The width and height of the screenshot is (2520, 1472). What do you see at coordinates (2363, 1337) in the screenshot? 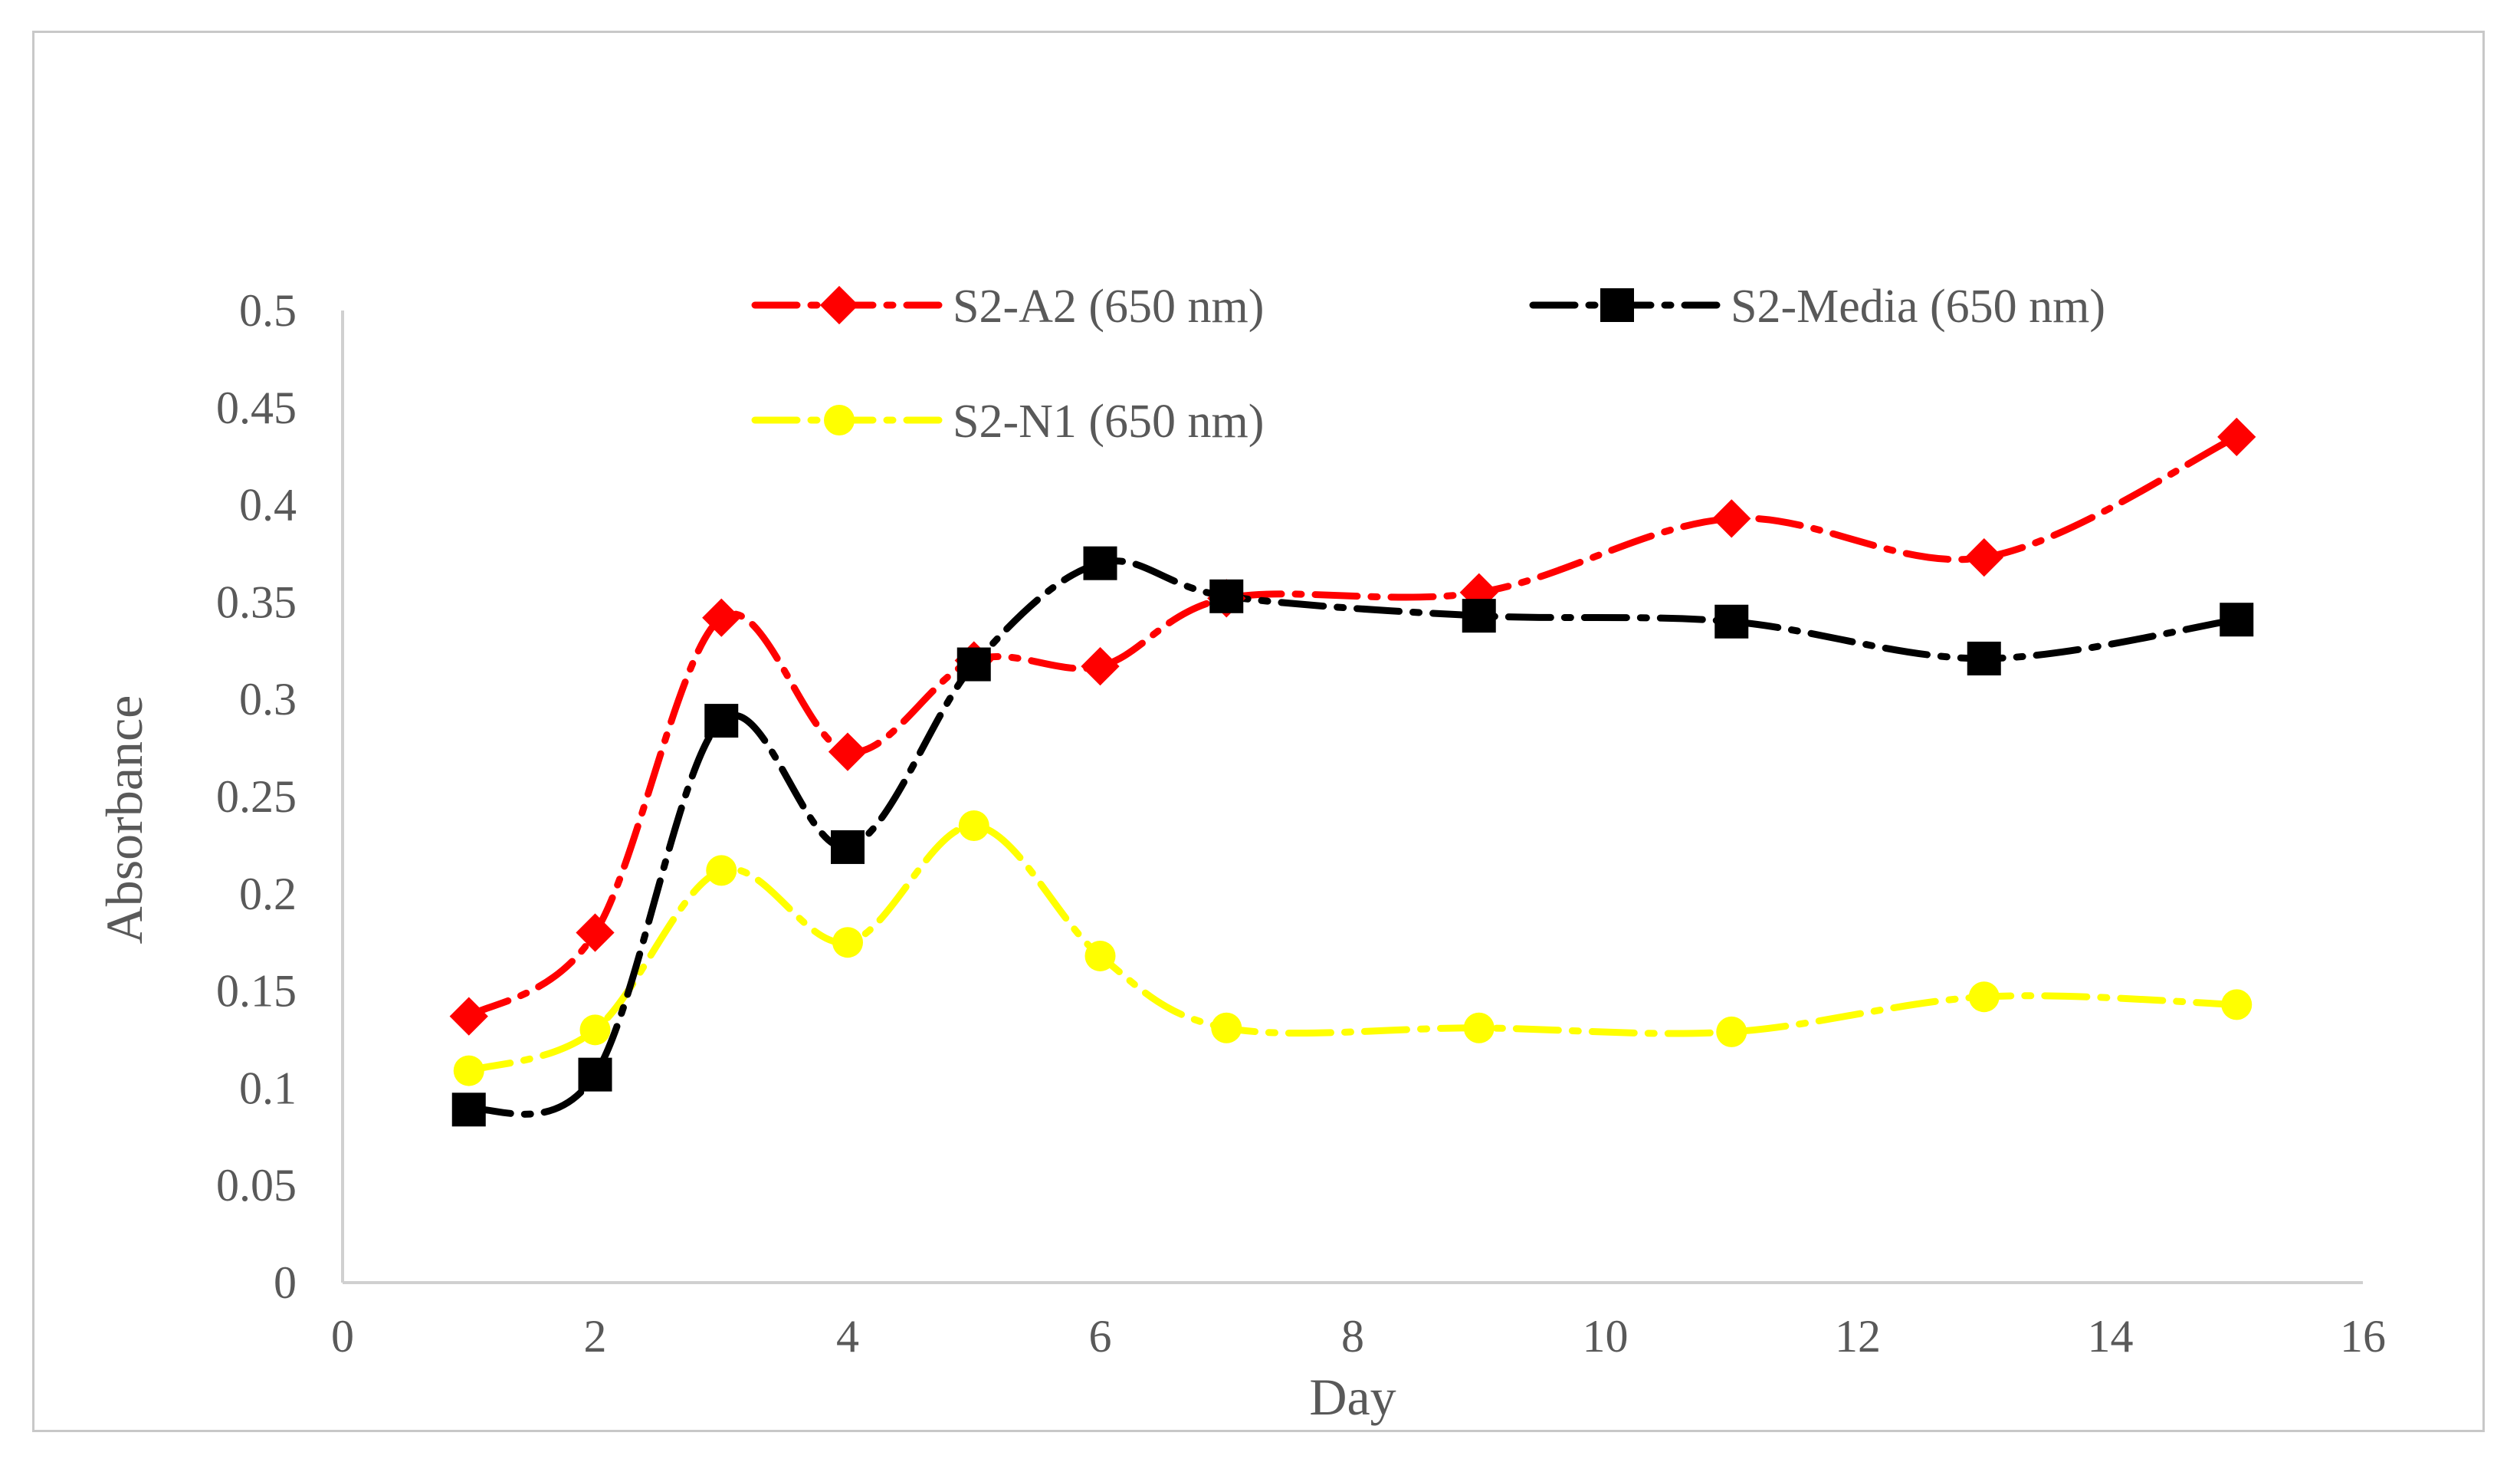
I see `x-tick-label: 16` at bounding box center [2363, 1337].